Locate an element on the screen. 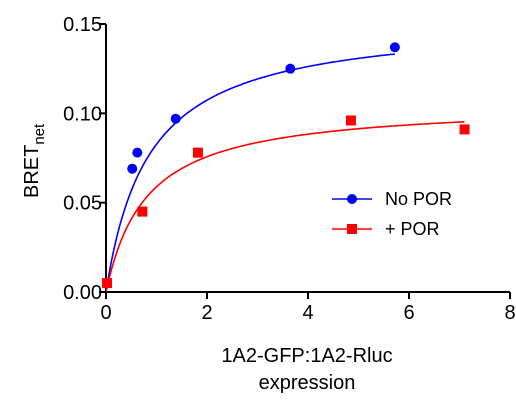 The width and height of the screenshot is (516, 400). legend-label: No POR is located at coordinates (418, 199).